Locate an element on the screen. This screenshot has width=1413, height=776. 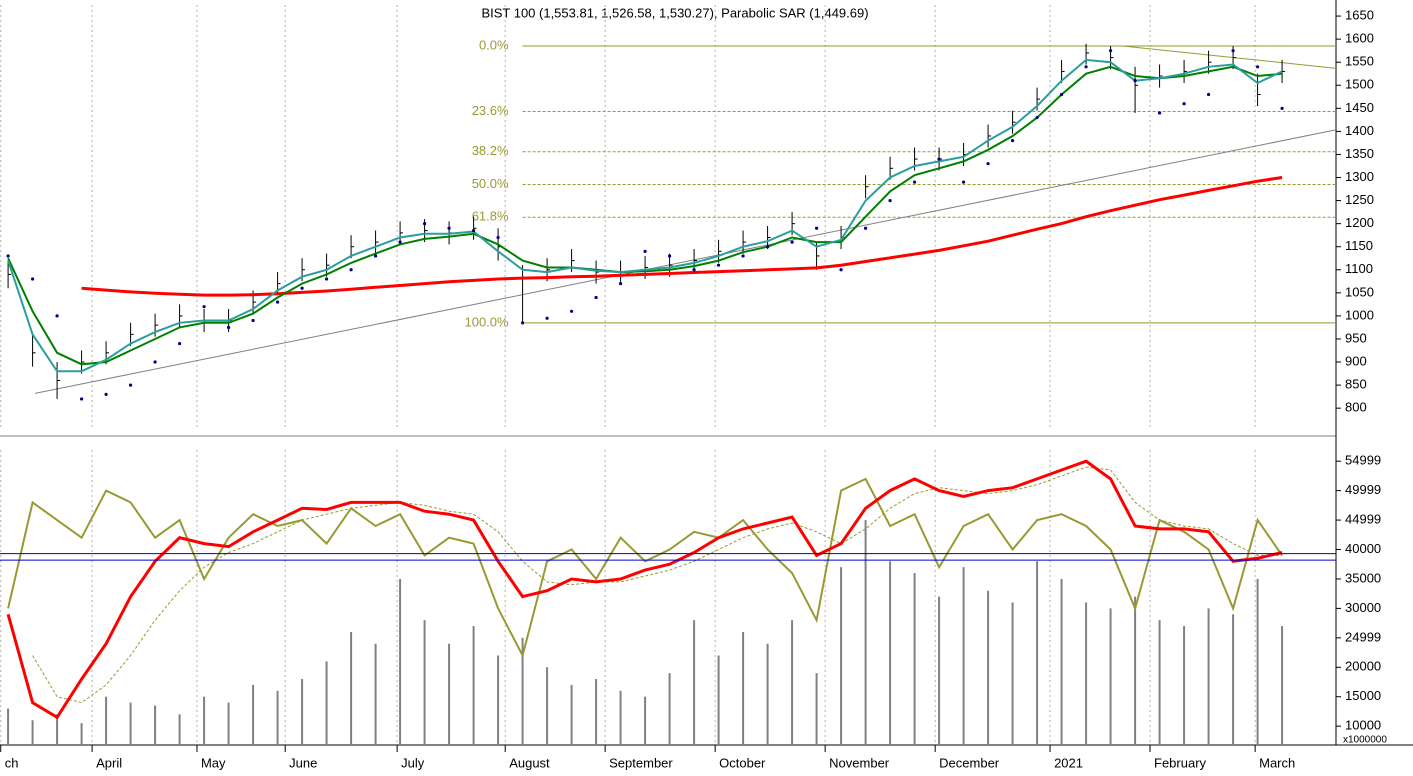
y-tick-label: 1450 is located at coordinates (1359, 107).